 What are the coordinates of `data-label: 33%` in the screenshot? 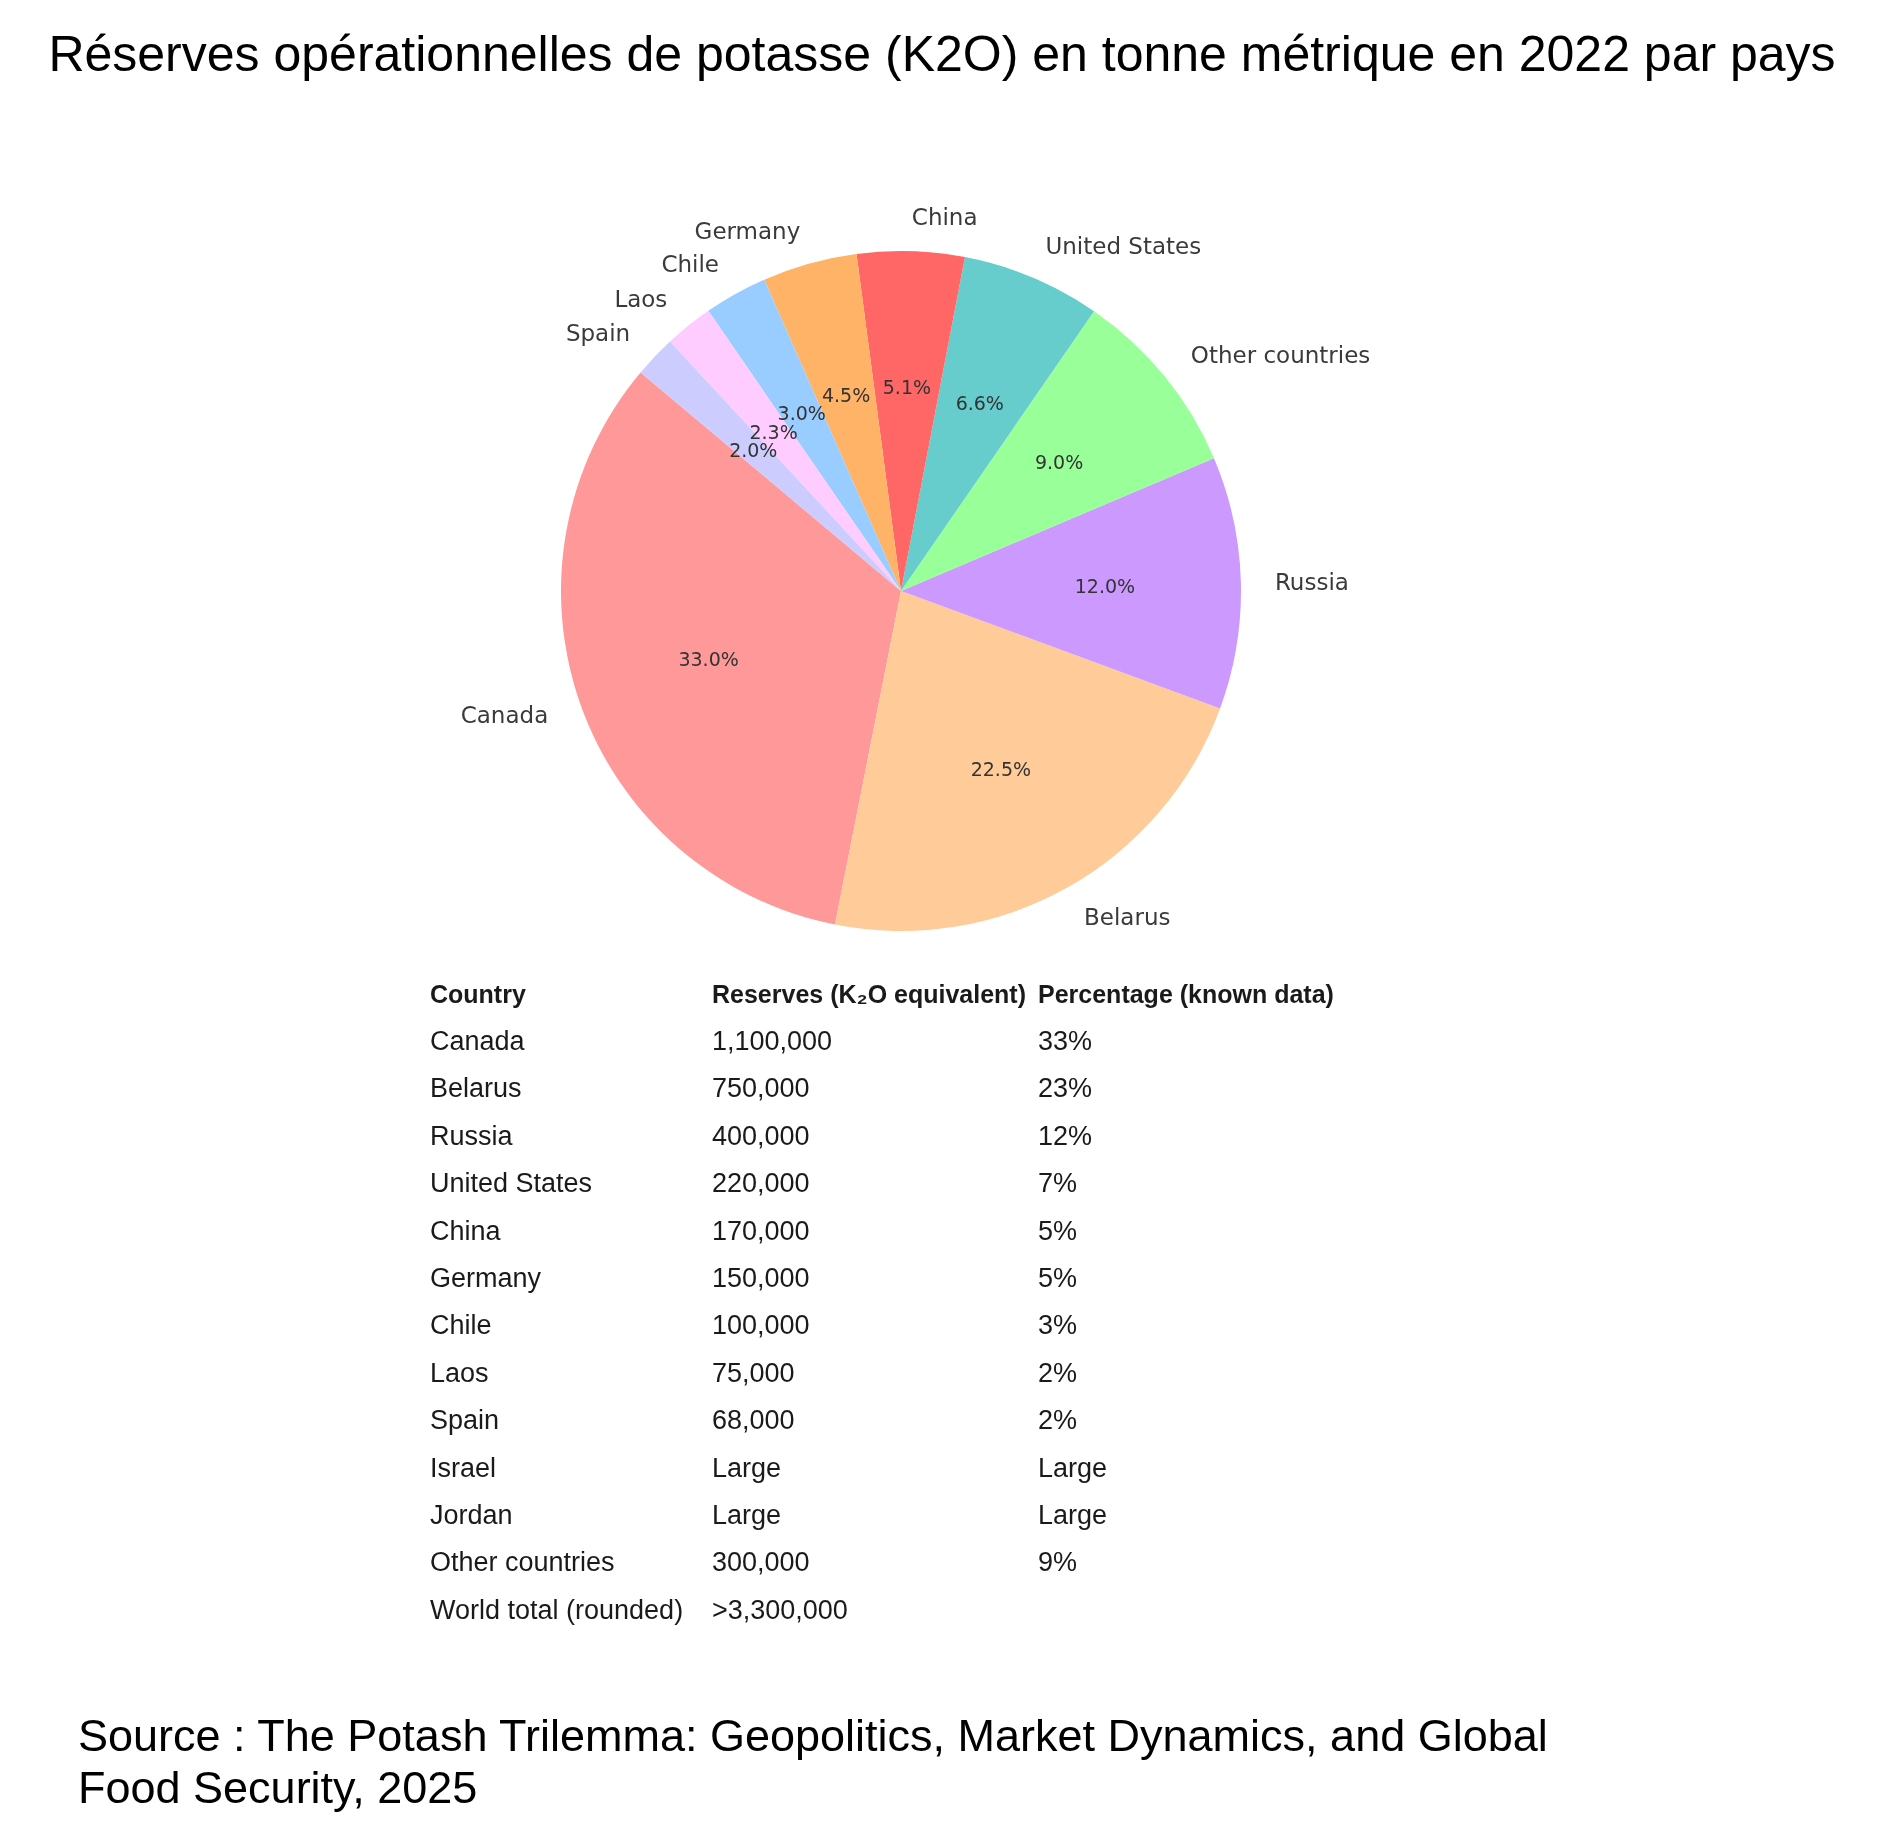 It's located at (1065, 1041).